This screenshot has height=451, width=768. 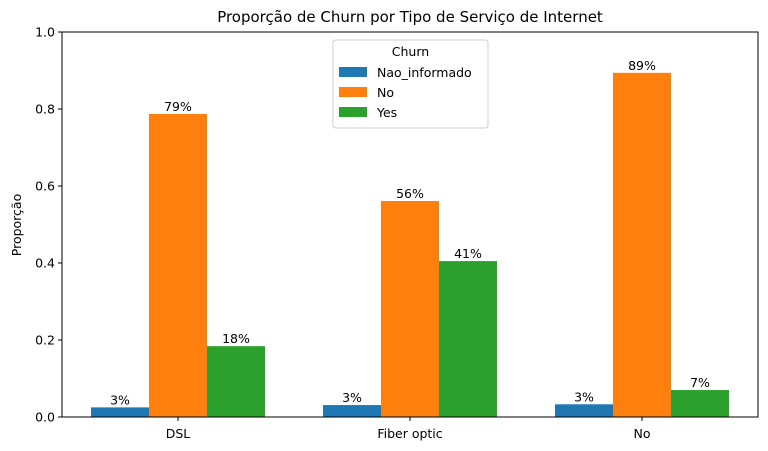 I want to click on legend-title: Churn, so click(x=410, y=51).